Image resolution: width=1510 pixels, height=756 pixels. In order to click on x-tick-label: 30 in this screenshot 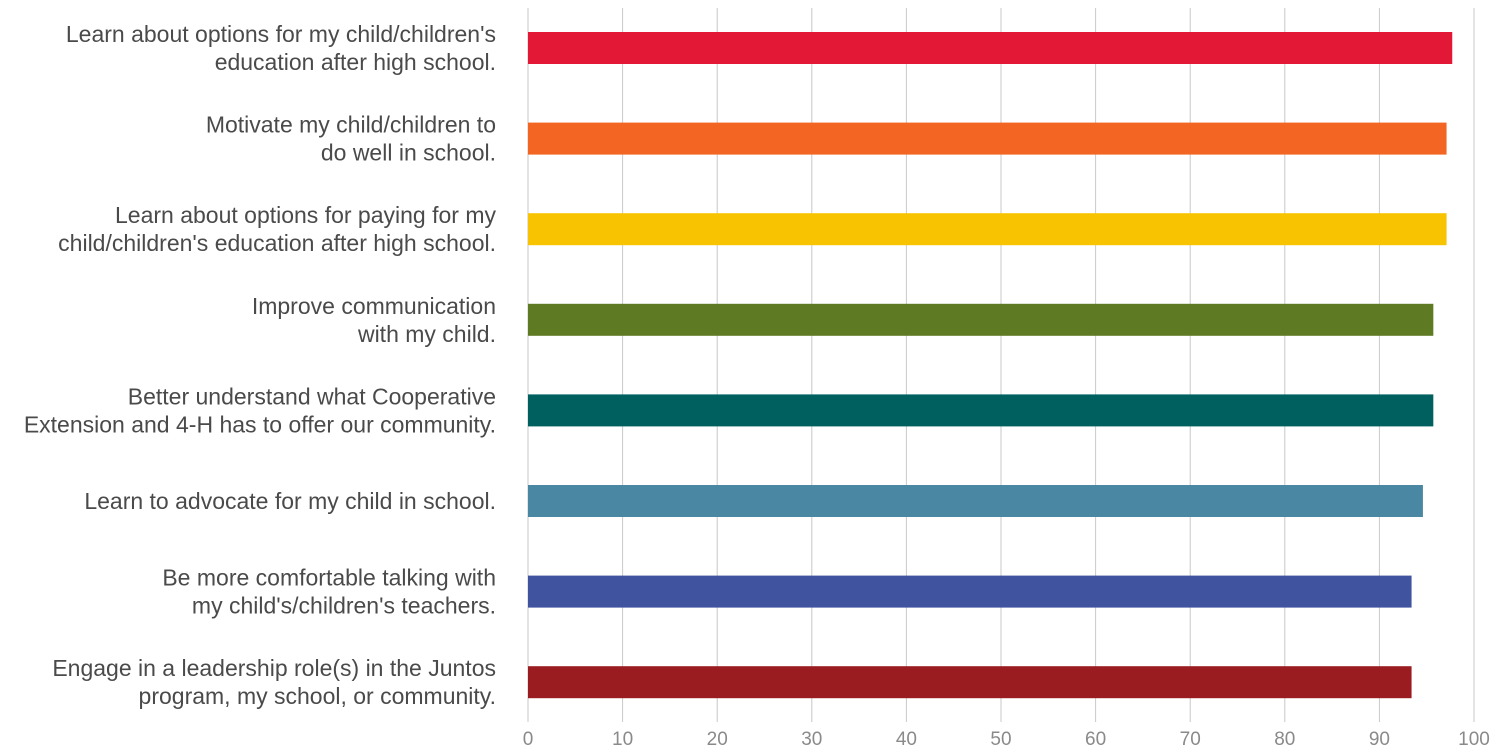, I will do `click(811, 739)`.